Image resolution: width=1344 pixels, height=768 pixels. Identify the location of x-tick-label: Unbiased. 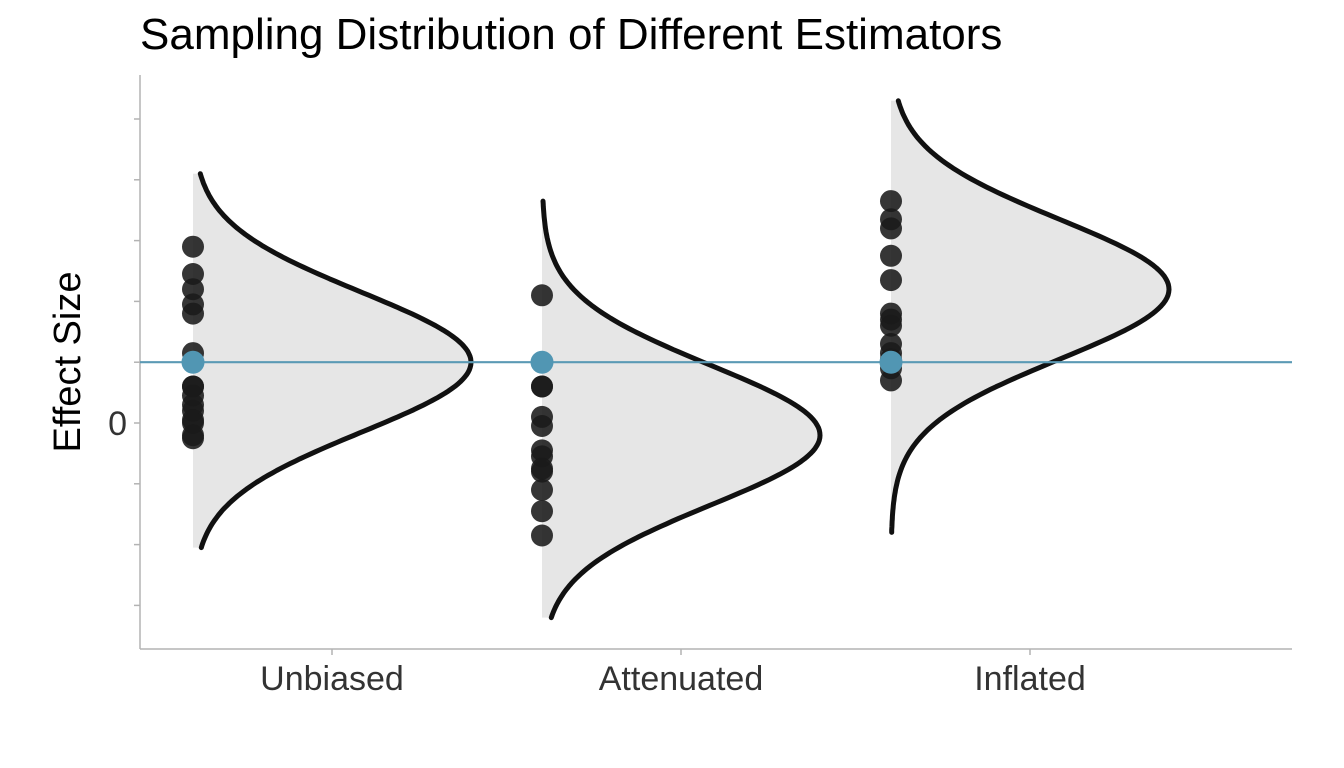
(332, 679).